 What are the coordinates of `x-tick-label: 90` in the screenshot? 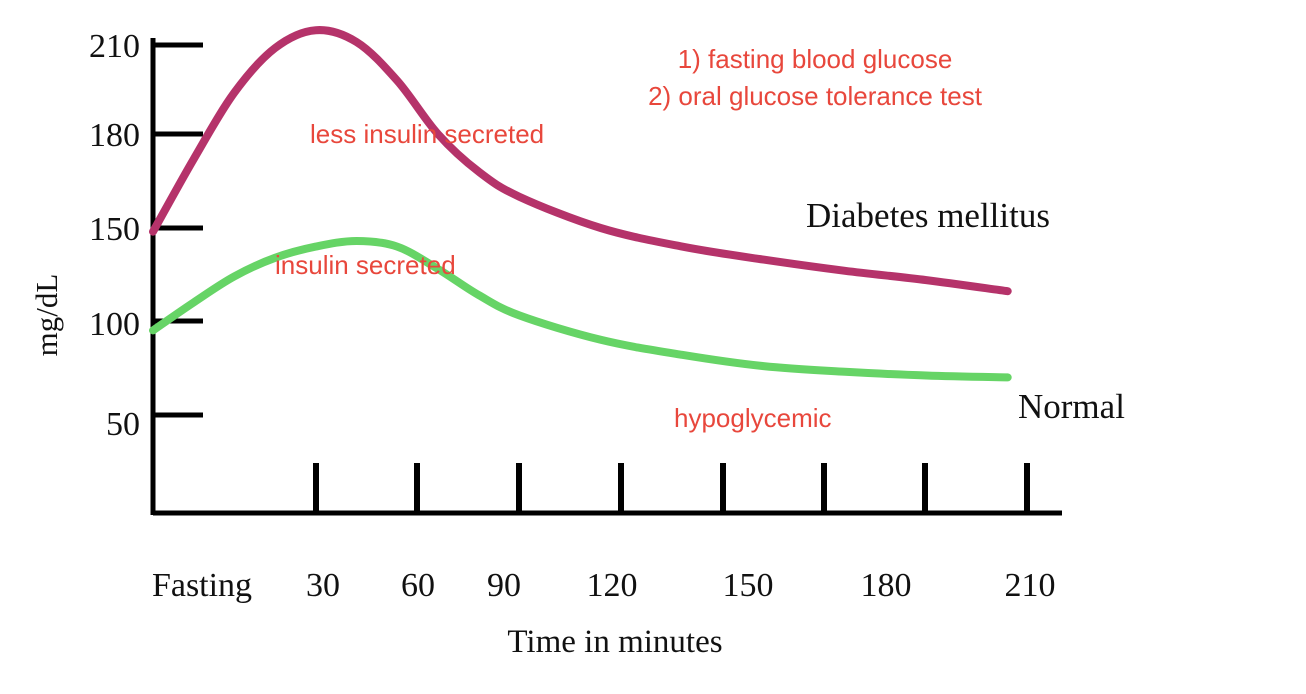 It's located at (504, 585).